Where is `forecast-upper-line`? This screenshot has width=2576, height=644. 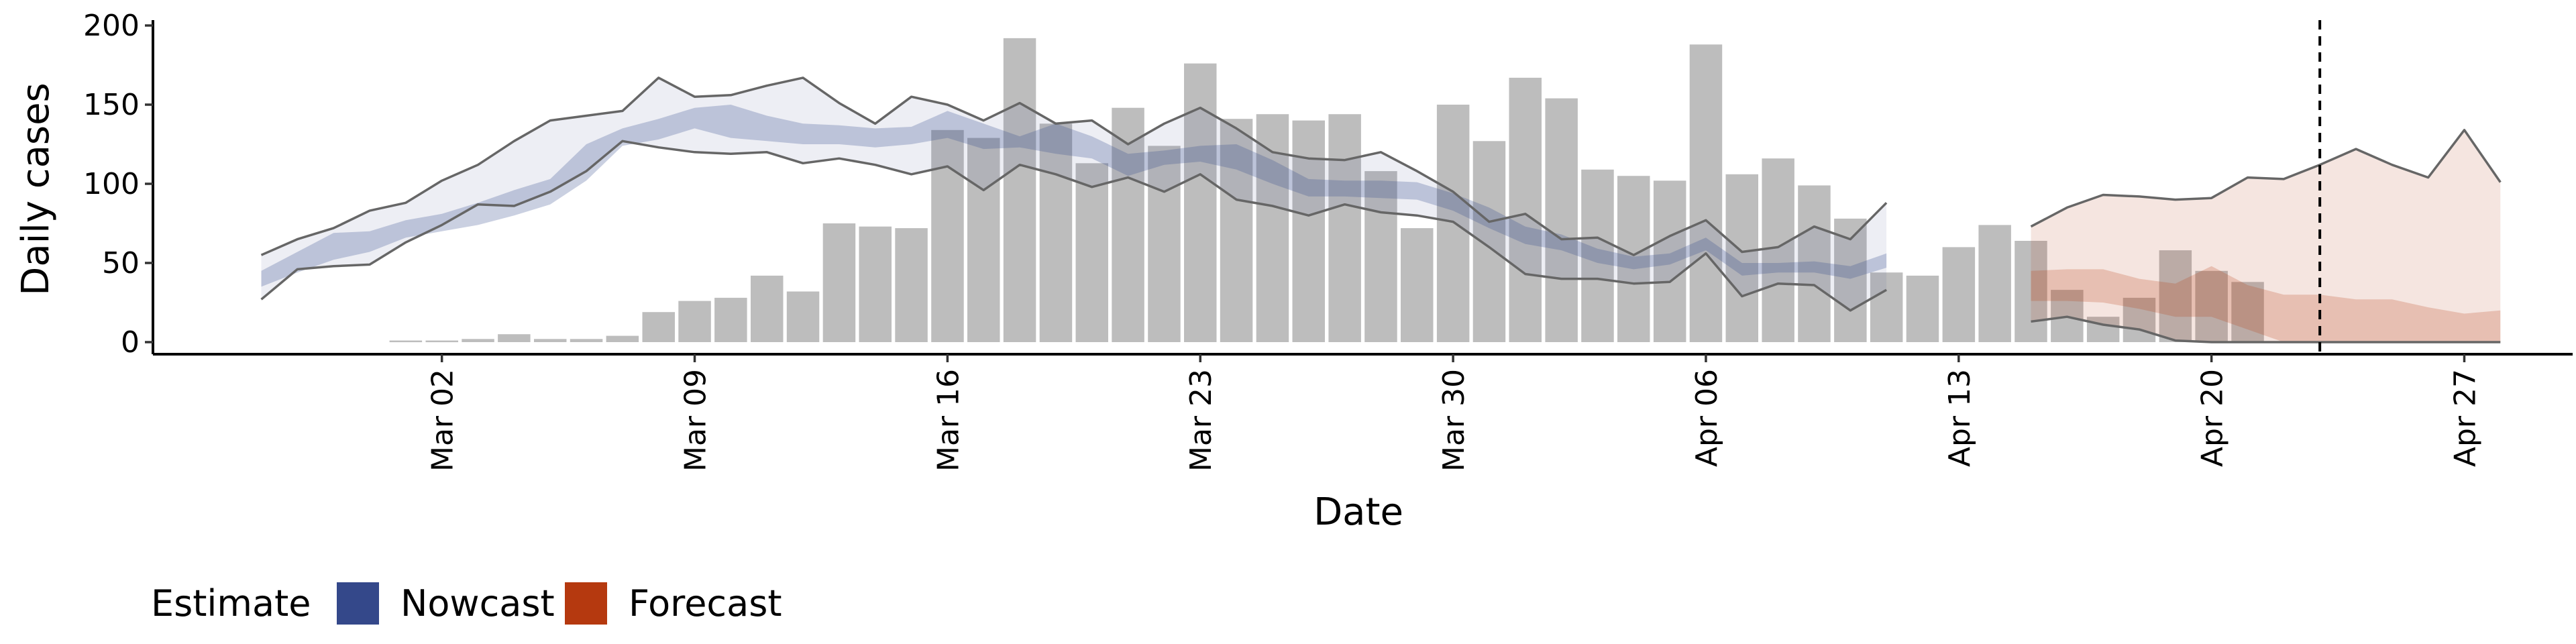
forecast-upper-line is located at coordinates (2266, 178).